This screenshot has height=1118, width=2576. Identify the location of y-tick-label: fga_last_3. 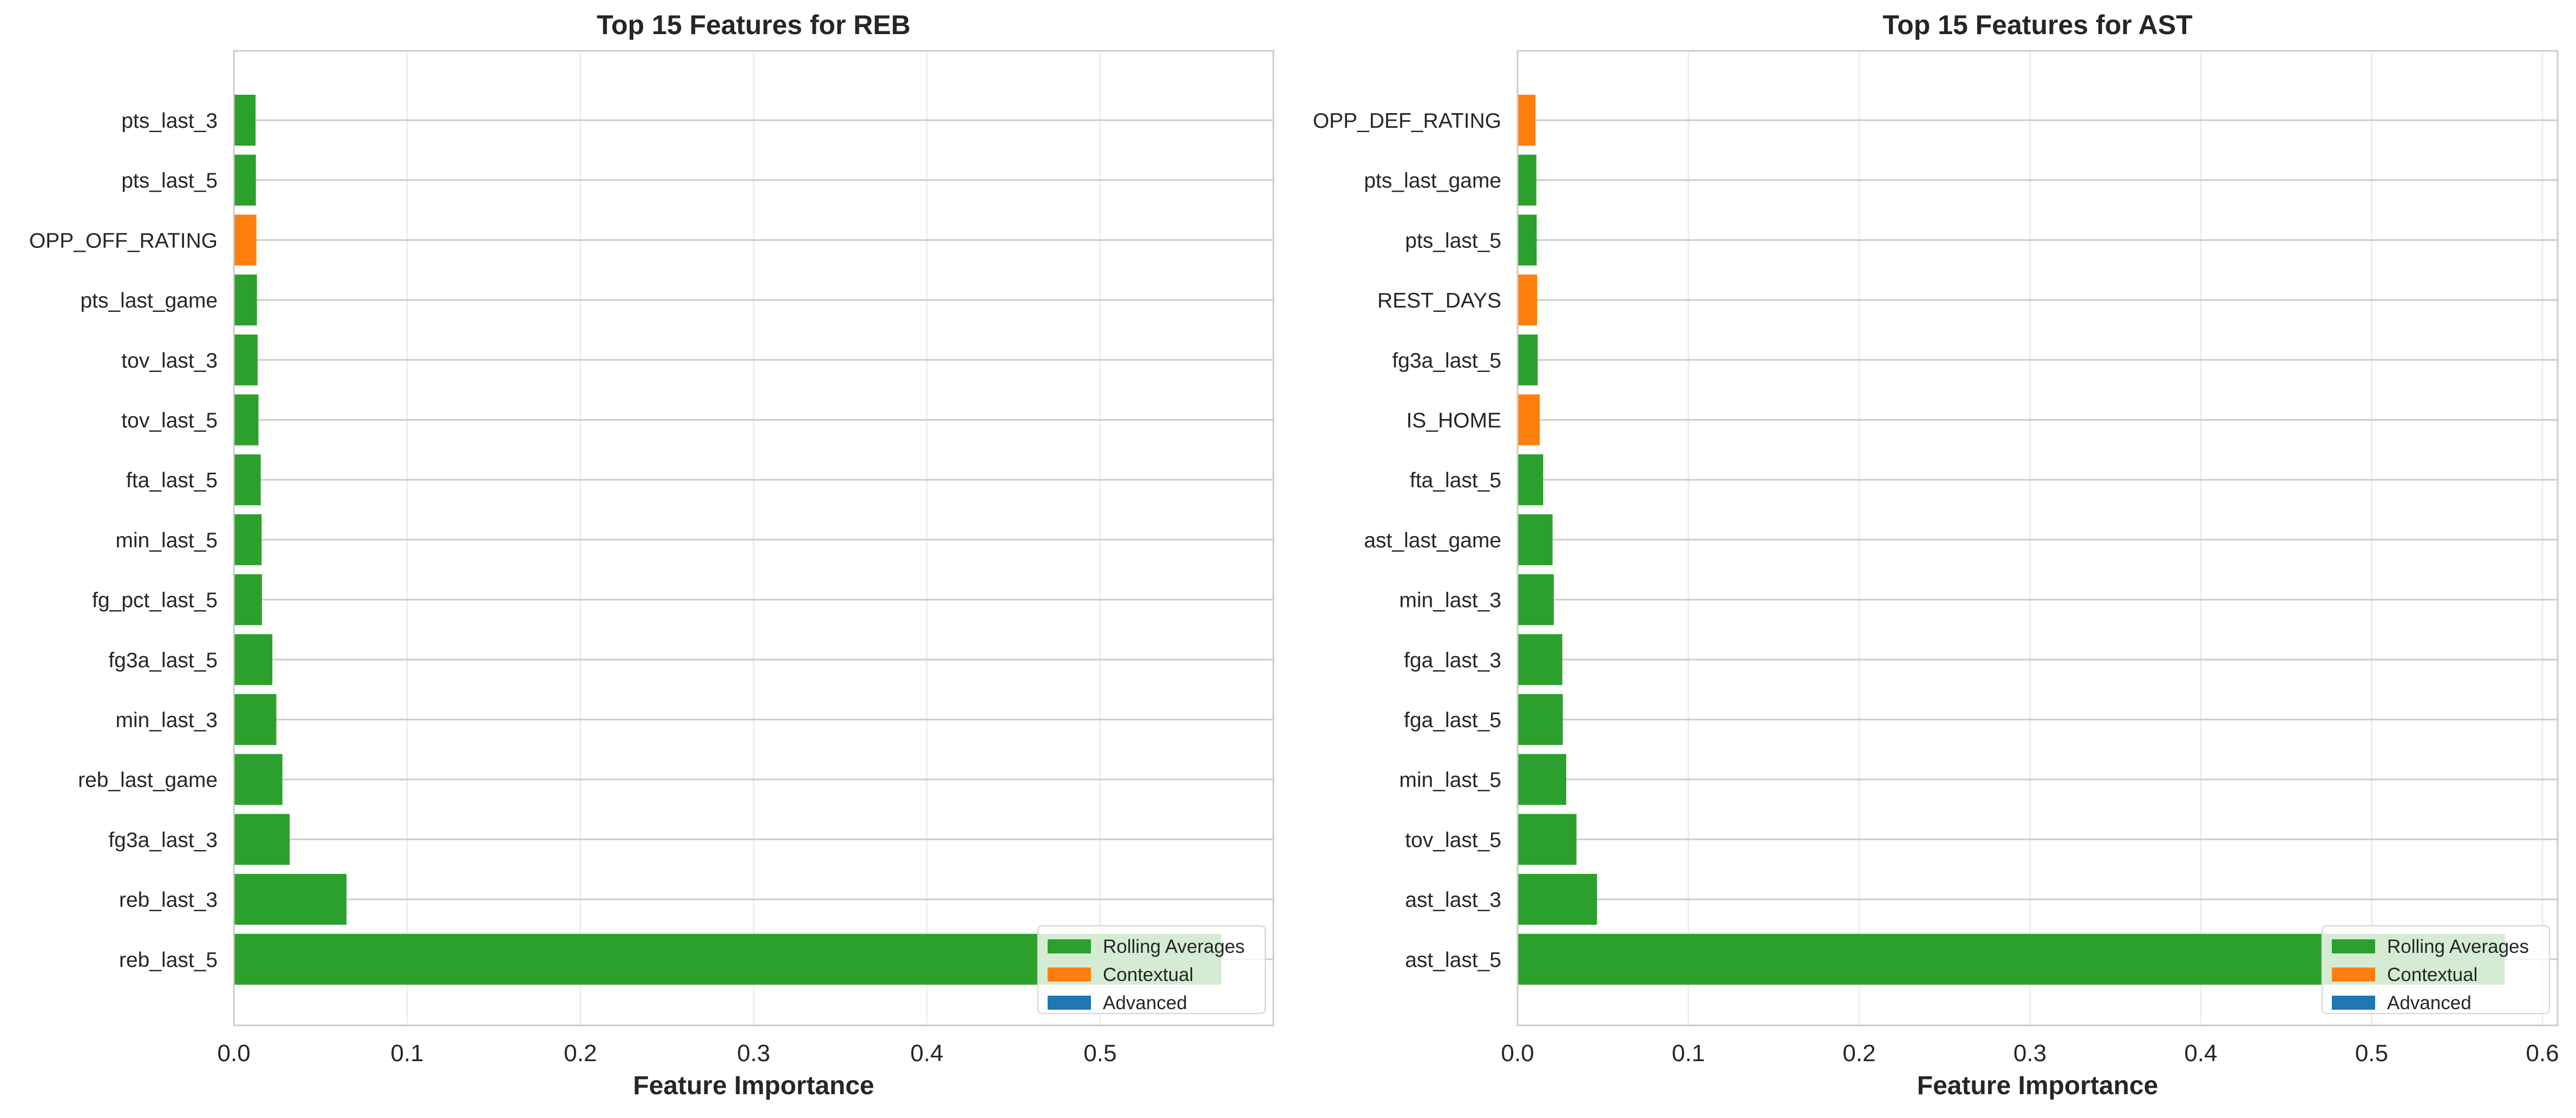
(1452, 660).